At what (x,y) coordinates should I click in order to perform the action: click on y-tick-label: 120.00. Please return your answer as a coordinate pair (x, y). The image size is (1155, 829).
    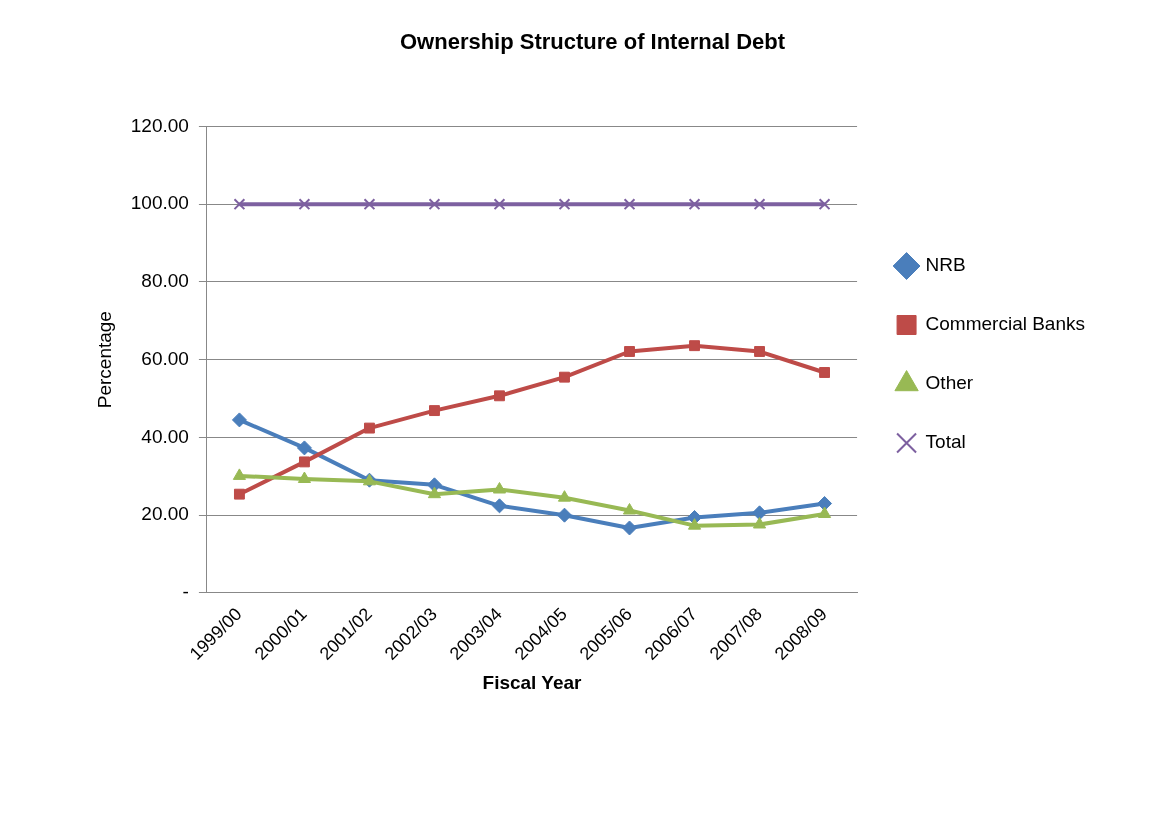
    Looking at the image, I should click on (159, 125).